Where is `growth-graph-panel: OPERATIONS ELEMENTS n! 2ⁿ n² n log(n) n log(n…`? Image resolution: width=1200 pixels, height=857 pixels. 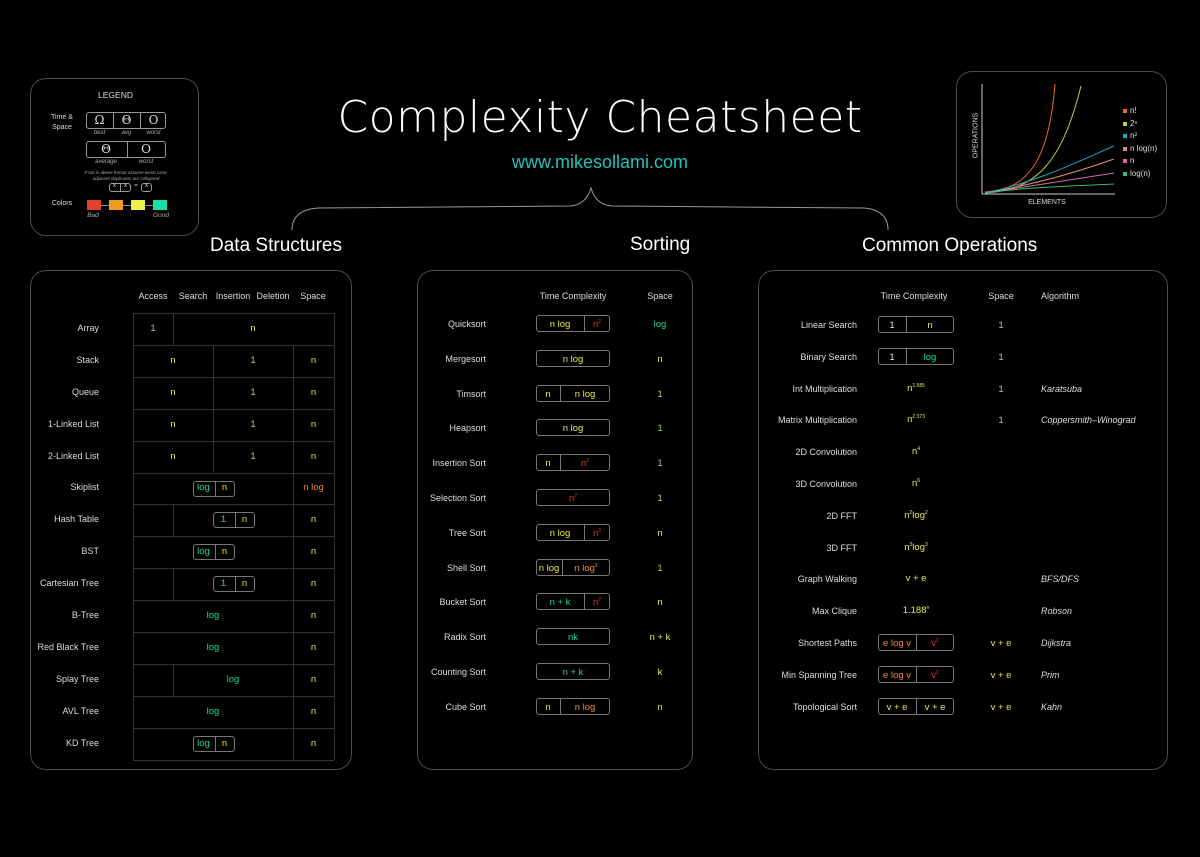
growth-graph-panel: OPERATIONS ELEMENTS n! 2ⁿ n² n log(n) n log(n… is located at coordinates (1061, 144).